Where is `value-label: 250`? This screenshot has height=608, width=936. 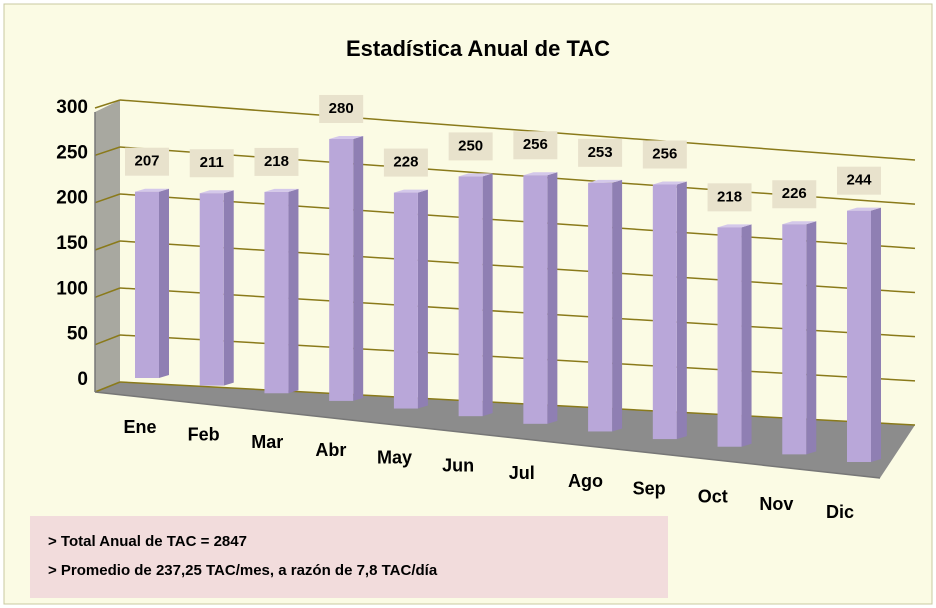
value-label: 250 is located at coordinates (470, 145).